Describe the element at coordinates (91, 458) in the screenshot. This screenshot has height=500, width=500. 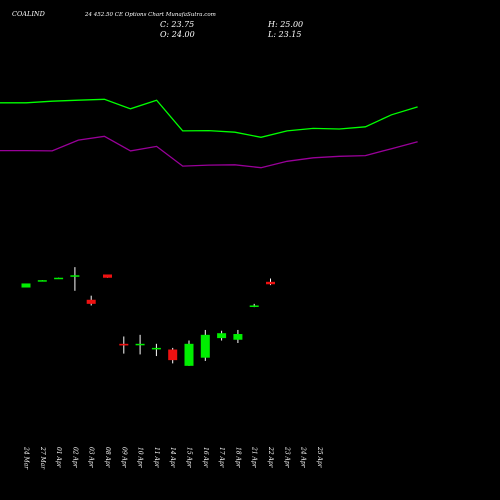
I see `x-tick-label: 03 Apr` at that location.